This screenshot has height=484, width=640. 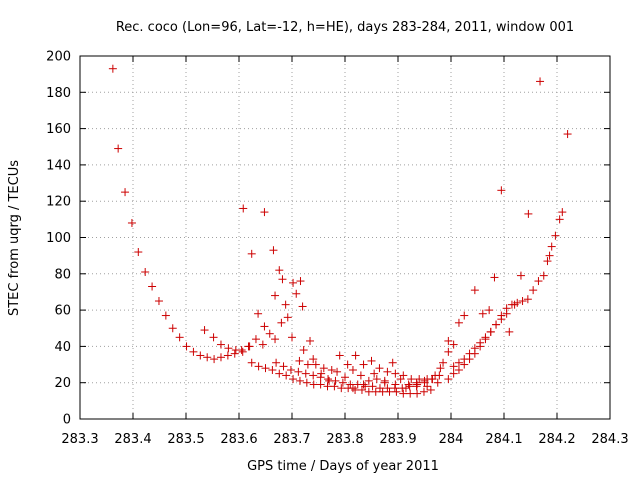 What do you see at coordinates (58, 129) in the screenshot?
I see `y-tick-label: 160` at bounding box center [58, 129].